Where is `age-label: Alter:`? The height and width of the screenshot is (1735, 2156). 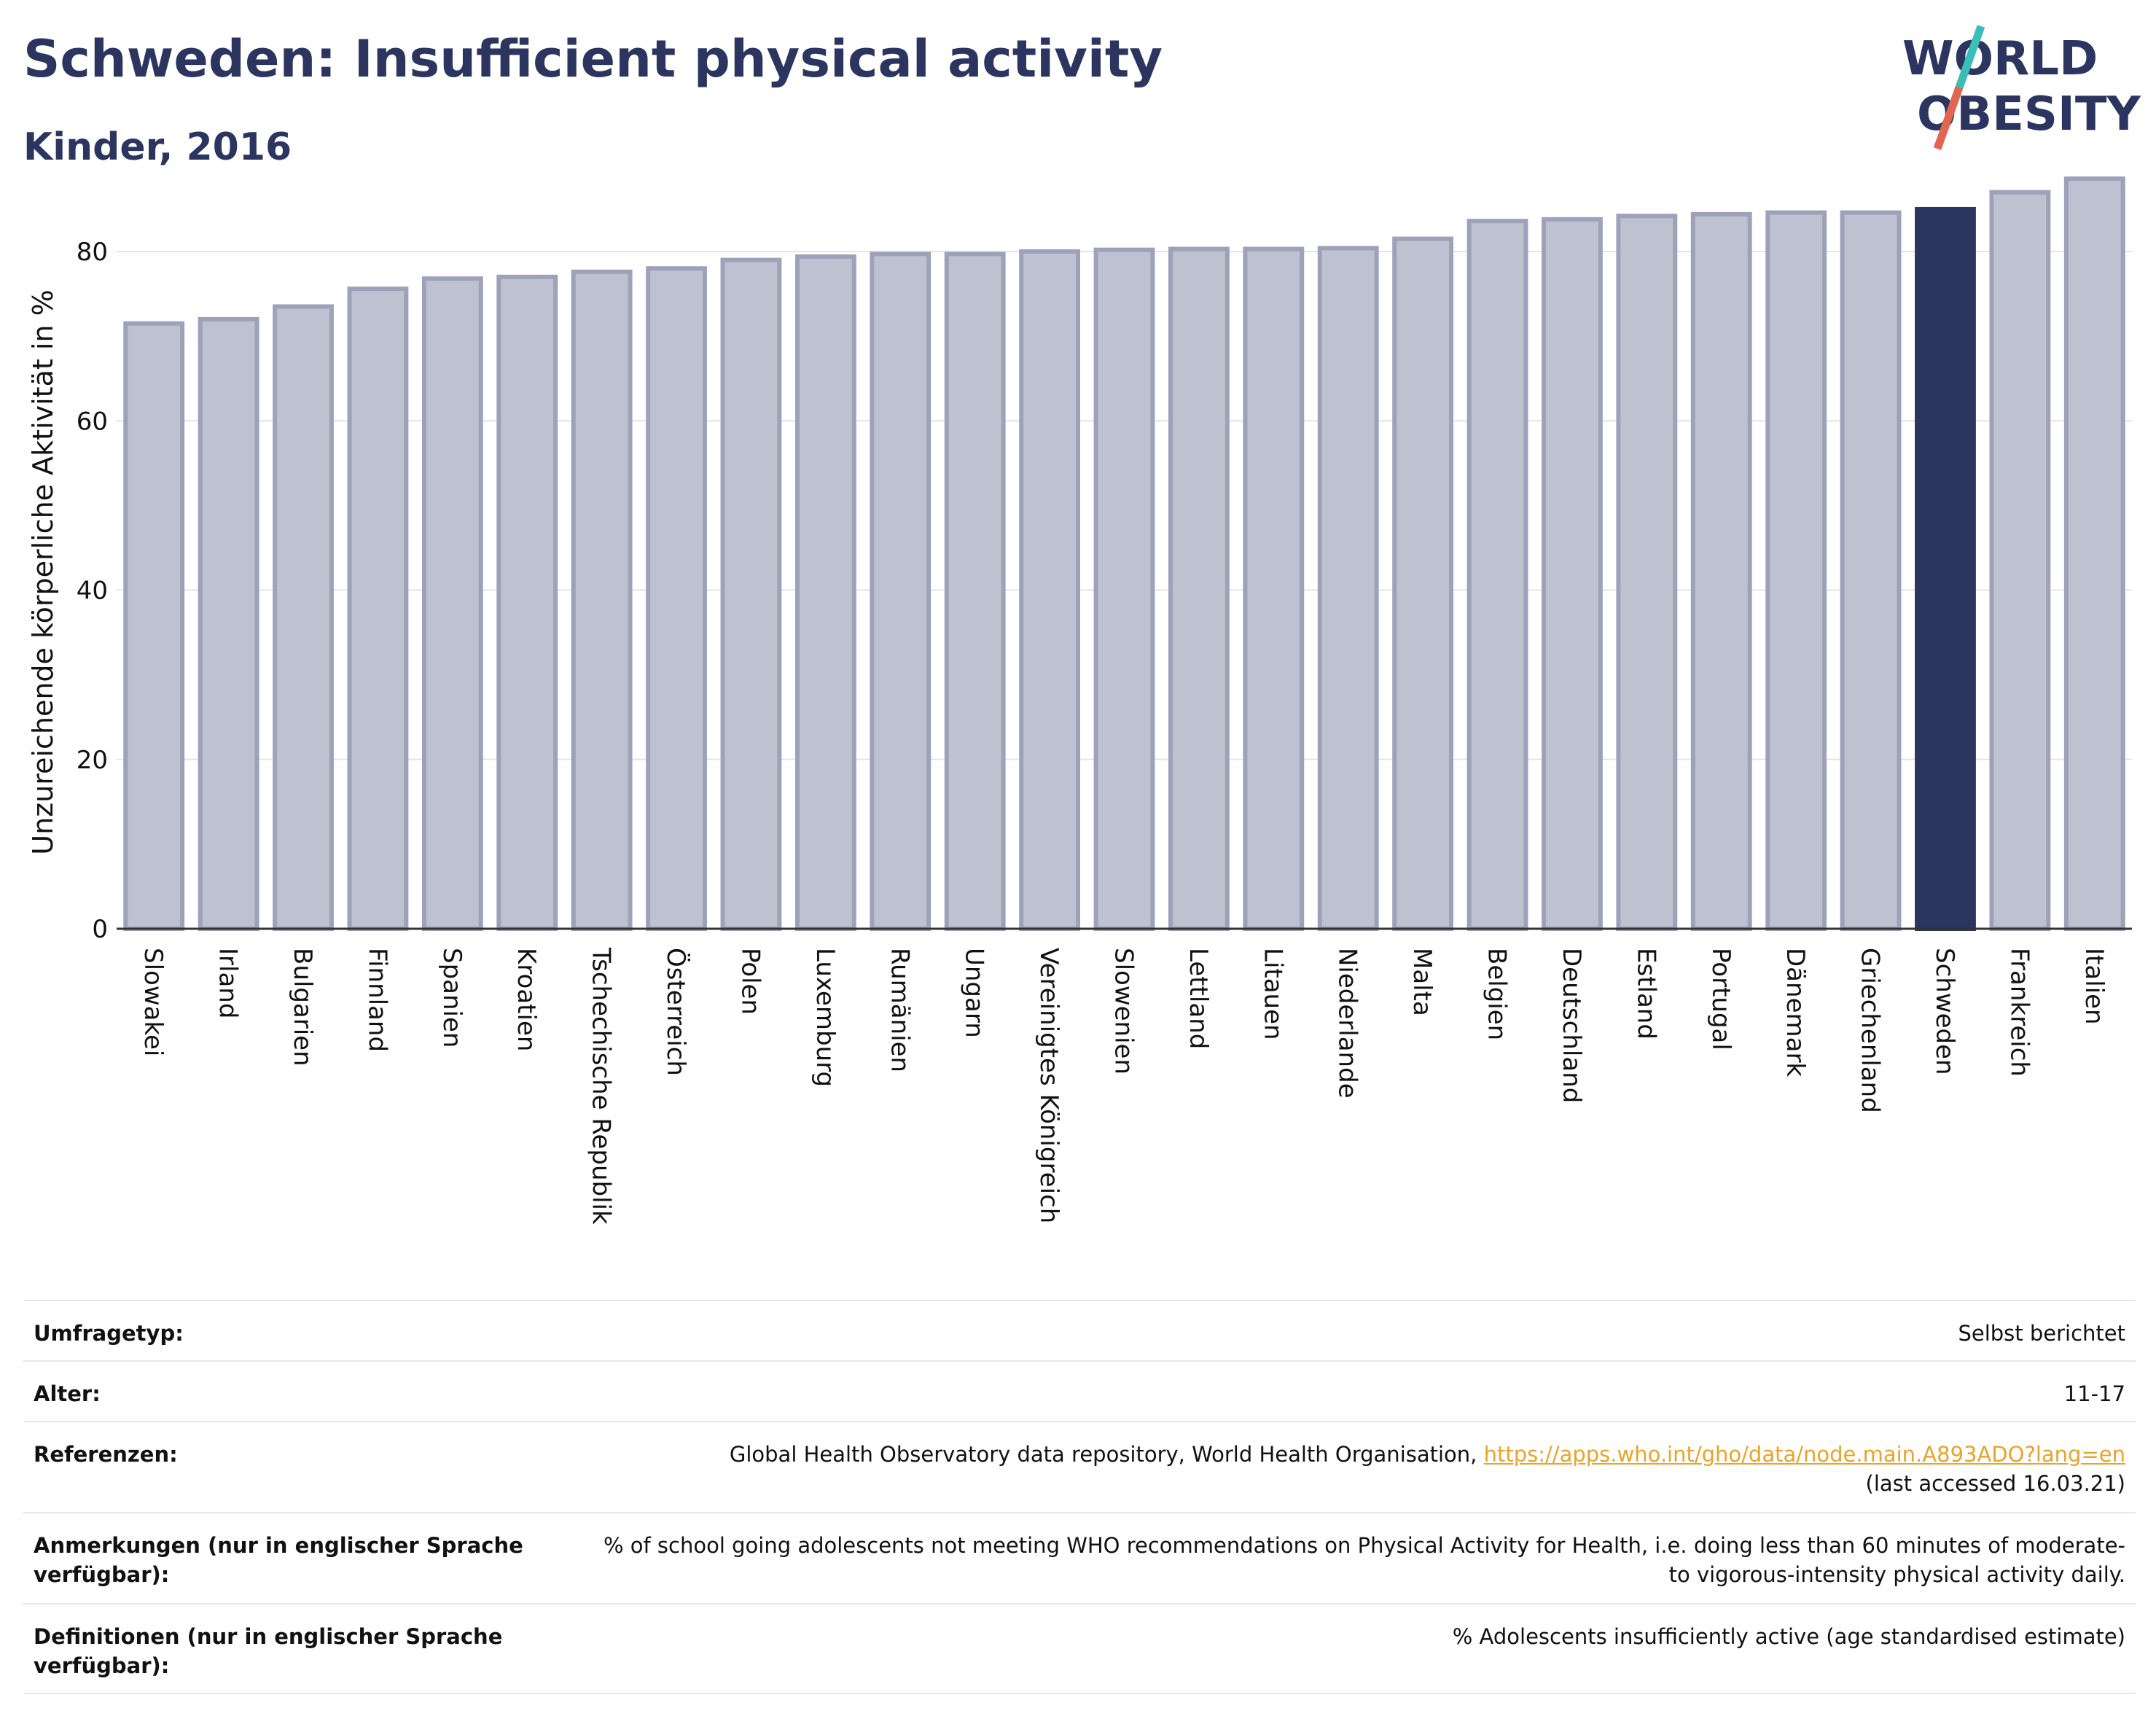
age-label: Alter: is located at coordinates (67, 1393).